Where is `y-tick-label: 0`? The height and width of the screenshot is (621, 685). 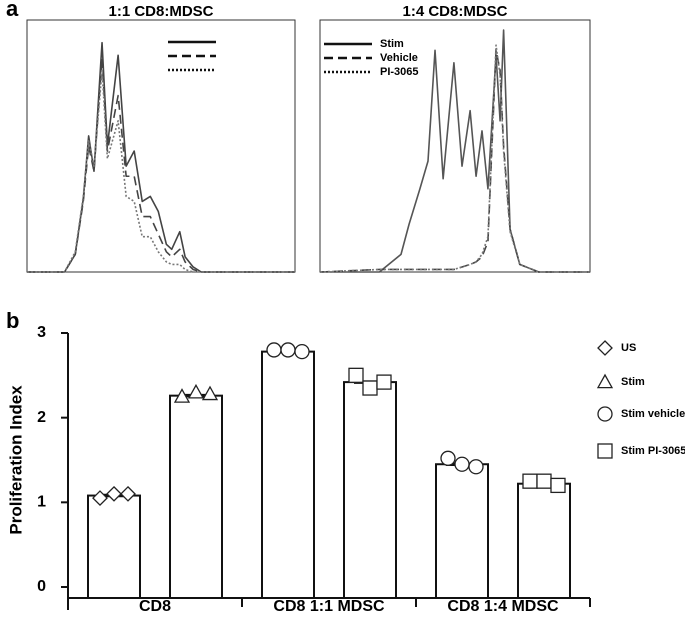 y-tick-label: 0 is located at coordinates (41, 586).